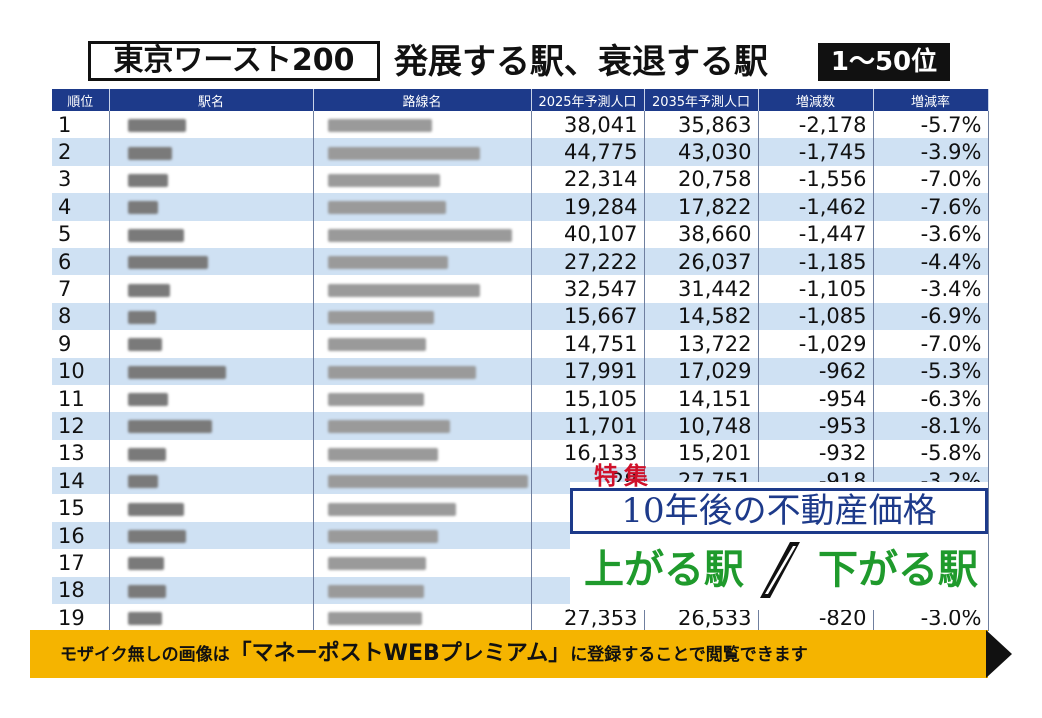 This screenshot has width=1042, height=718. Describe the element at coordinates (588, 398) in the screenshot. I see `pop-2025-cell: 15,105` at that location.